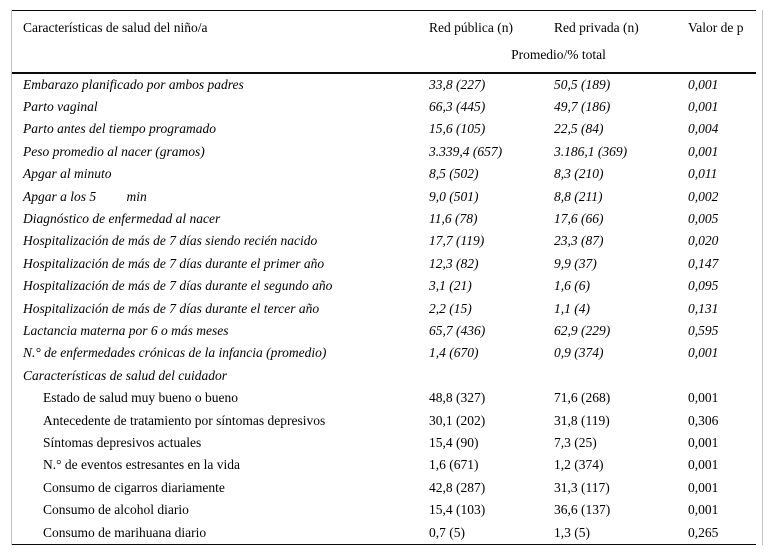 The height and width of the screenshot is (555, 775). What do you see at coordinates (703, 330) in the screenshot?
I see `cell-valor-p: 0,595` at bounding box center [703, 330].